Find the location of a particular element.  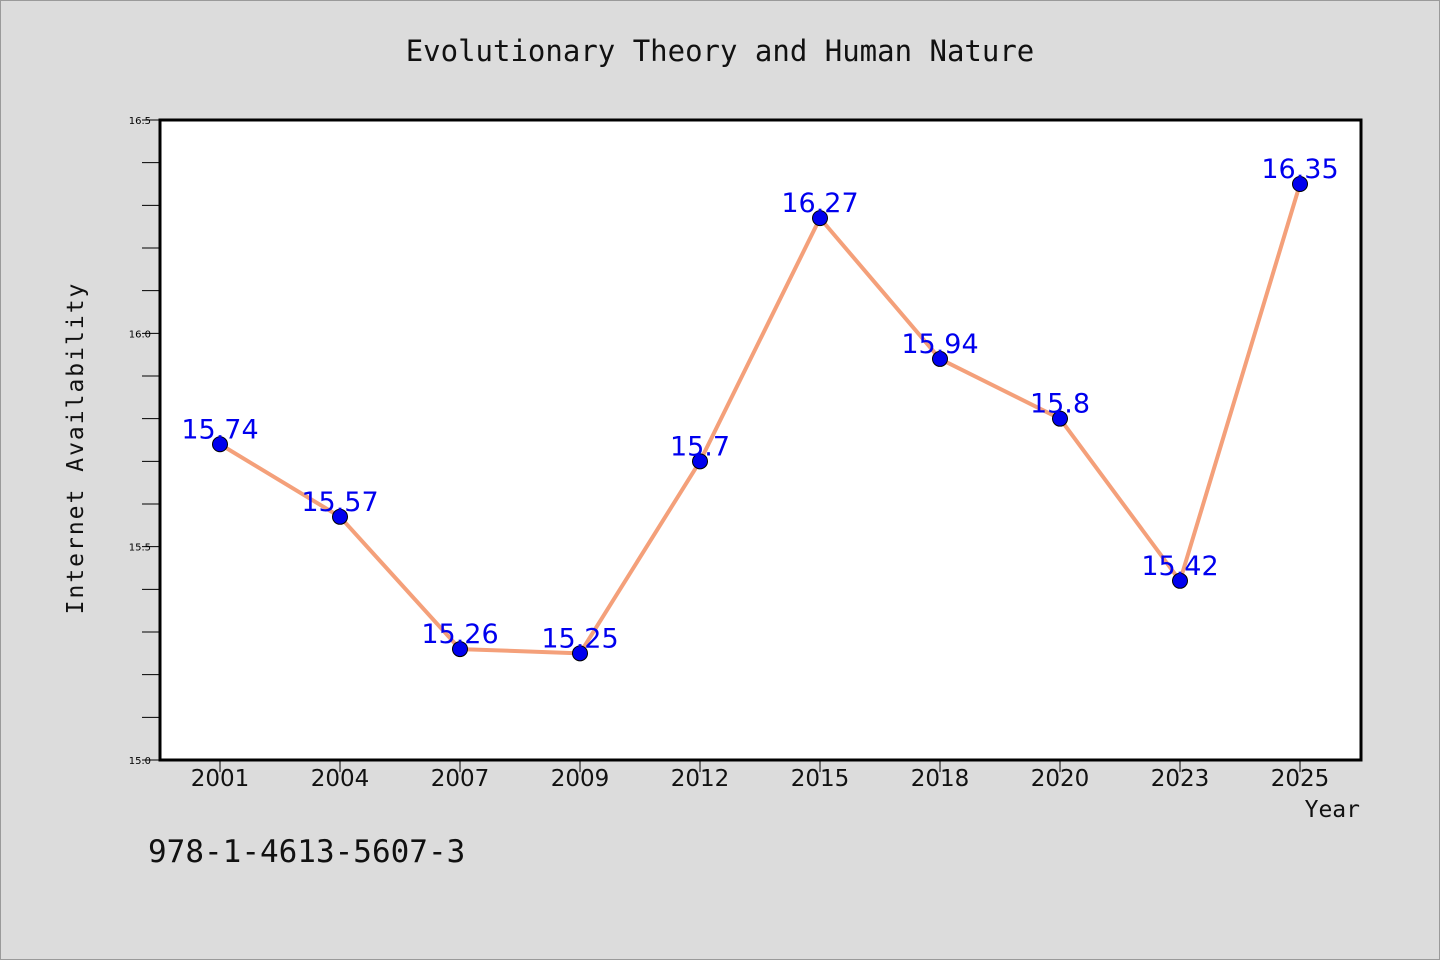

isbn-text: 978-1-4613-5607-3 is located at coordinates (307, 852).